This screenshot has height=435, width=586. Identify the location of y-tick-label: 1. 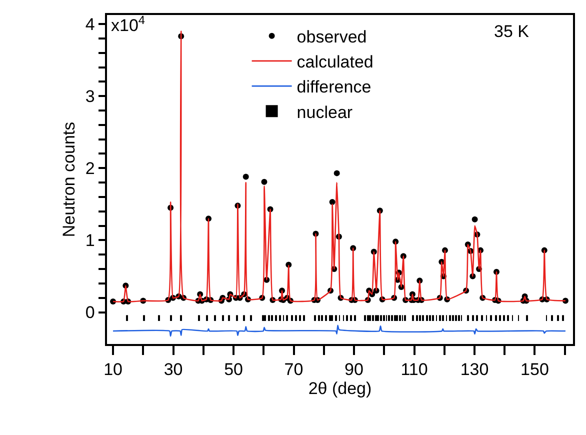
(90, 240).